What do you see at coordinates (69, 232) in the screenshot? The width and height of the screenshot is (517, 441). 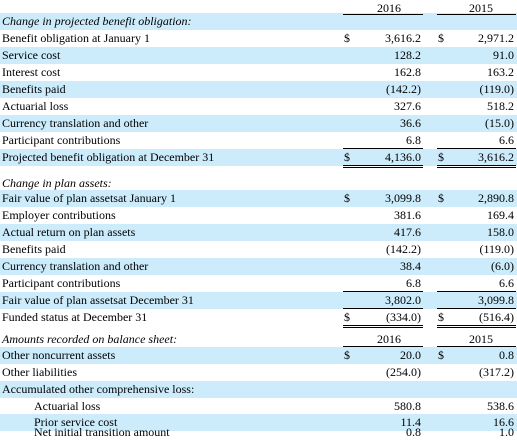 I see `row-label: Actual return on plan assets` at bounding box center [69, 232].